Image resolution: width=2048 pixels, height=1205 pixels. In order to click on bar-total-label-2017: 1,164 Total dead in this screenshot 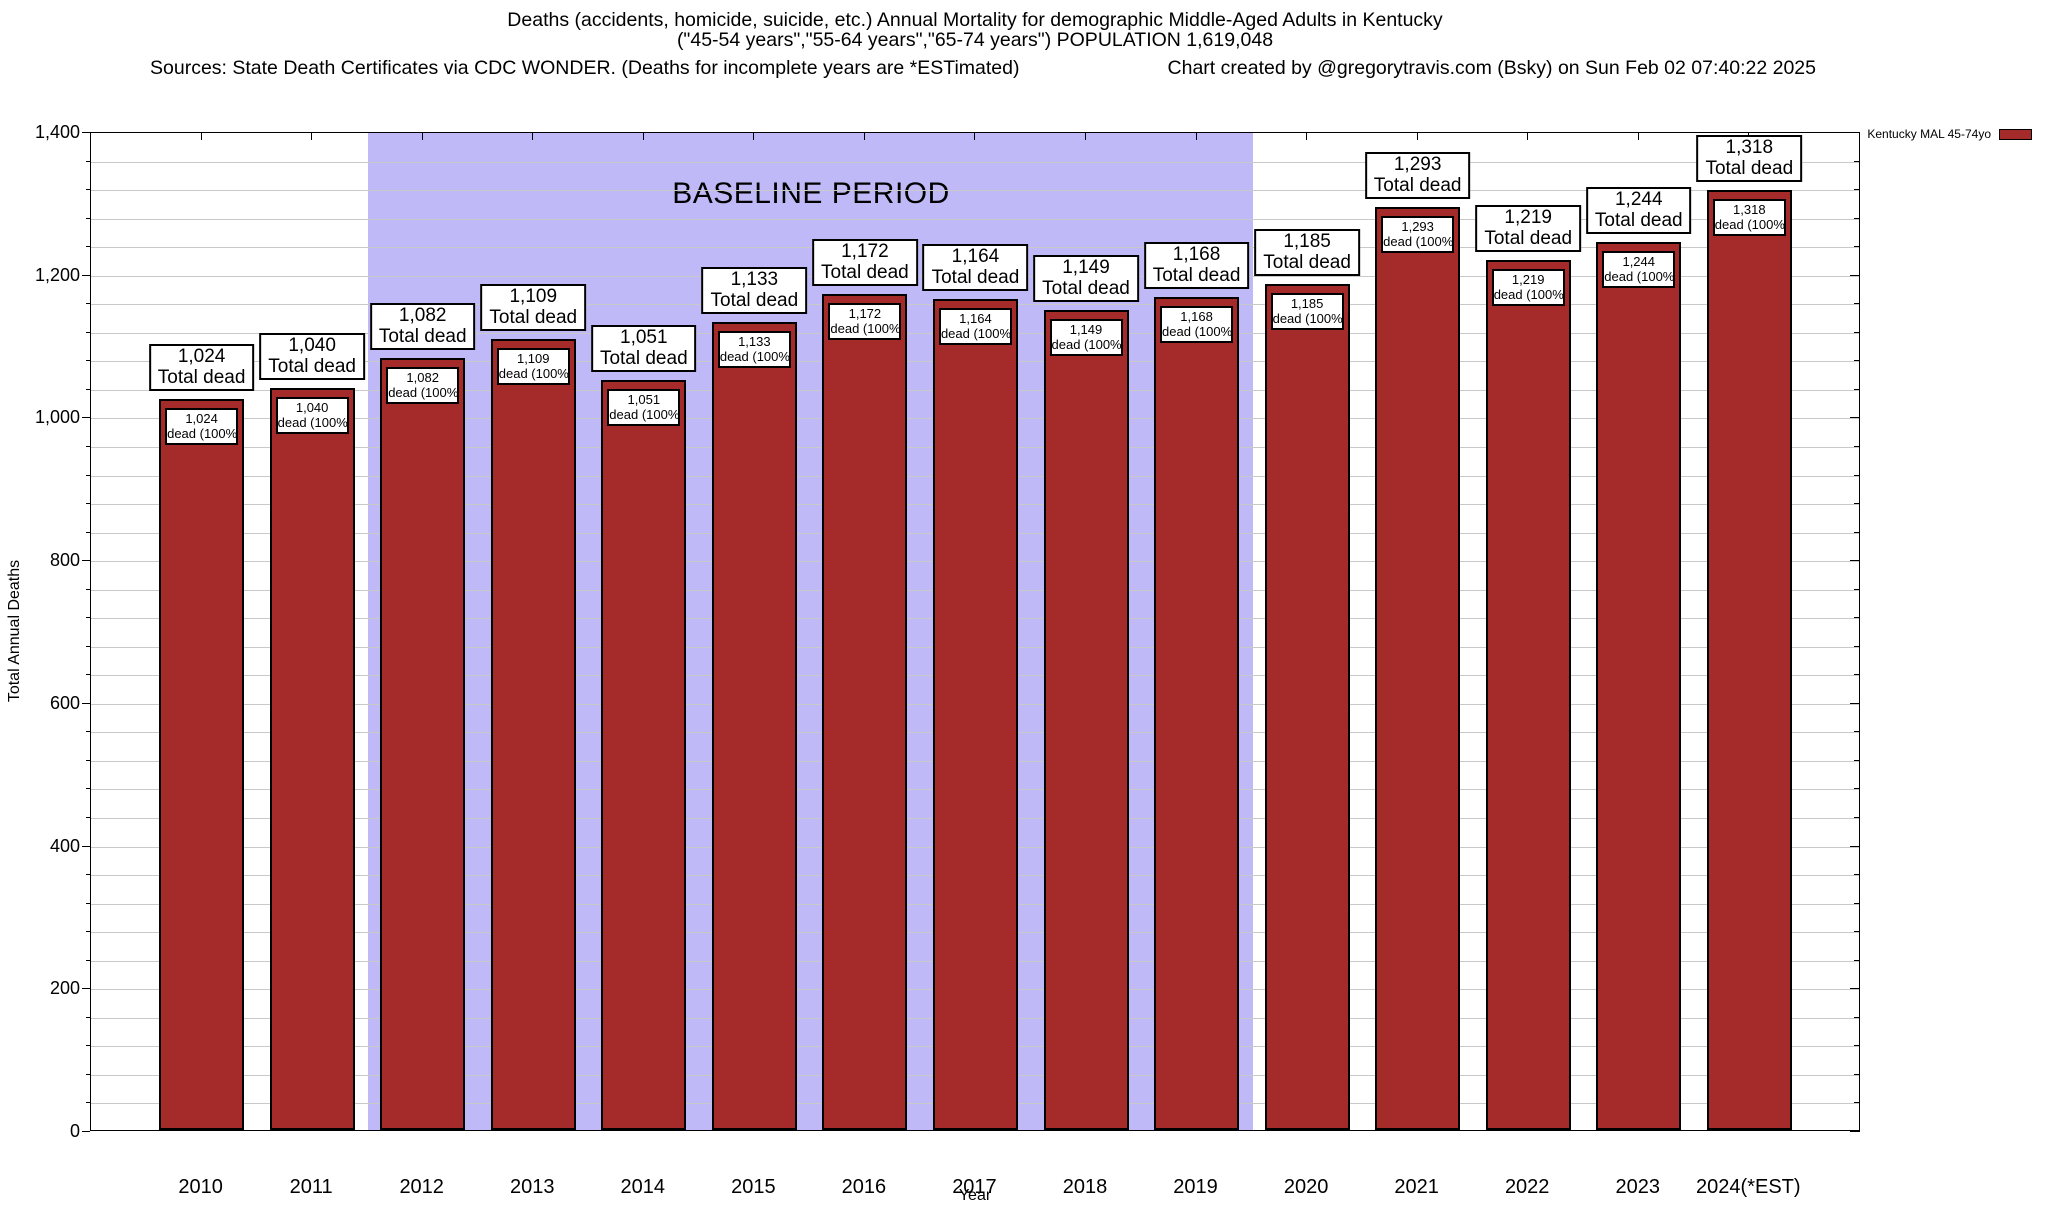, I will do `click(975, 267)`.